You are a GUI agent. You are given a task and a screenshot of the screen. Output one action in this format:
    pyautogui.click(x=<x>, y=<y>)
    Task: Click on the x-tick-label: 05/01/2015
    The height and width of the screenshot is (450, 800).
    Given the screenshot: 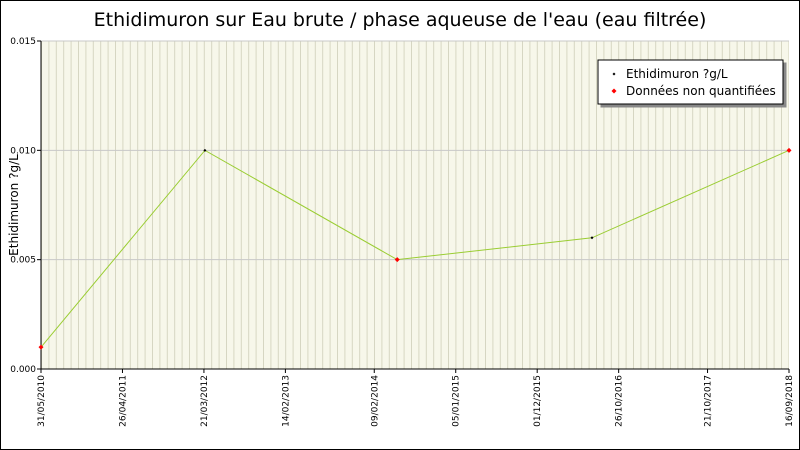 What is the action you would take?
    pyautogui.click(x=457, y=401)
    